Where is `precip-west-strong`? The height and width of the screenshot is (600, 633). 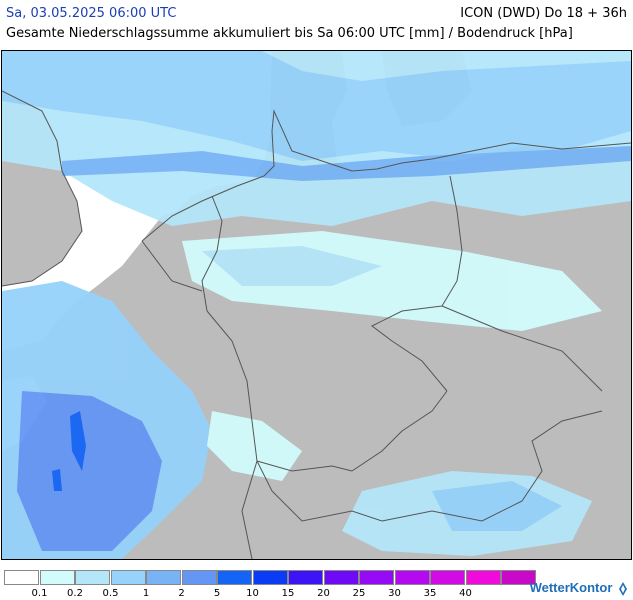
precip-west-strong is located at coordinates (89, 471).